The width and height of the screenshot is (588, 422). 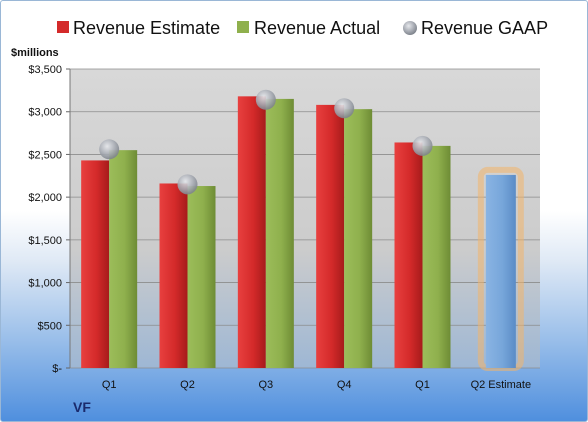 I want to click on legend-actual-label: Revenue Actual, so click(x=317, y=28).